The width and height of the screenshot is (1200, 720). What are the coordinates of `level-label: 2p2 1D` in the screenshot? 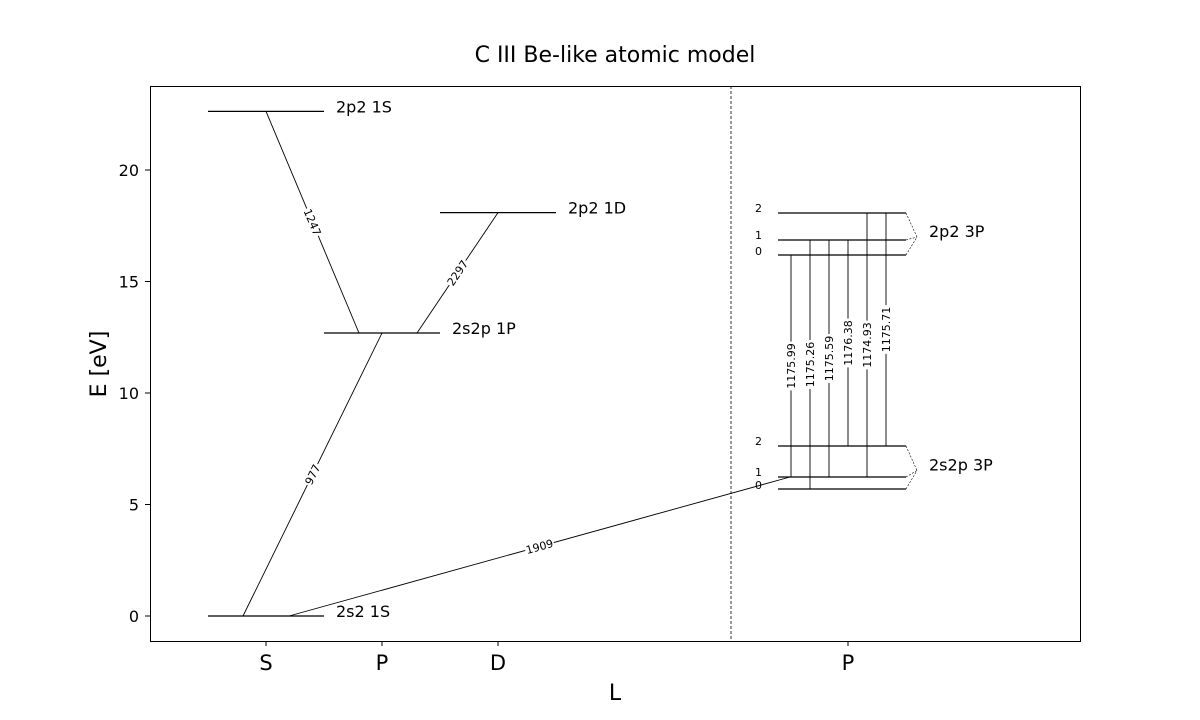 It's located at (597, 208).